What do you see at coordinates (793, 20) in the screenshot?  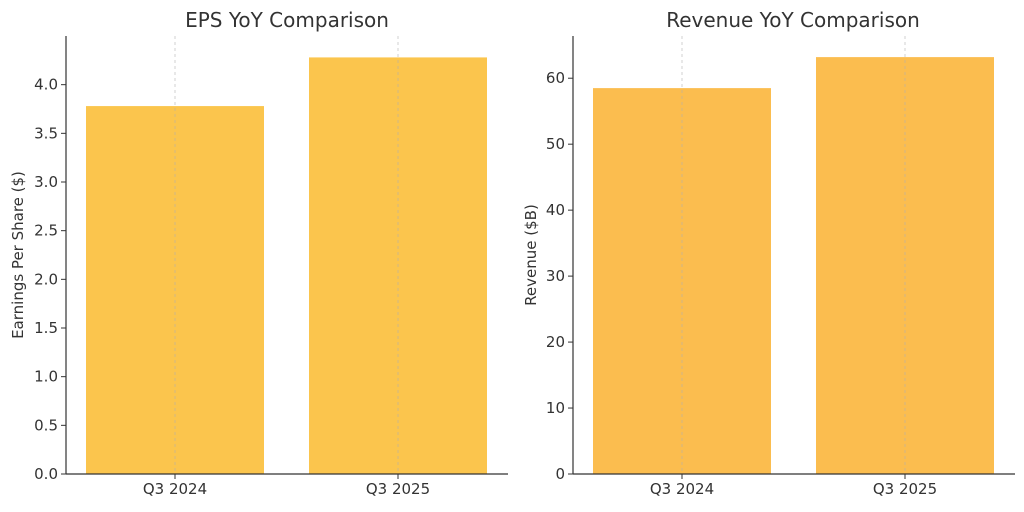 I see `chart-title: Revenue YoY Comparison` at bounding box center [793, 20].